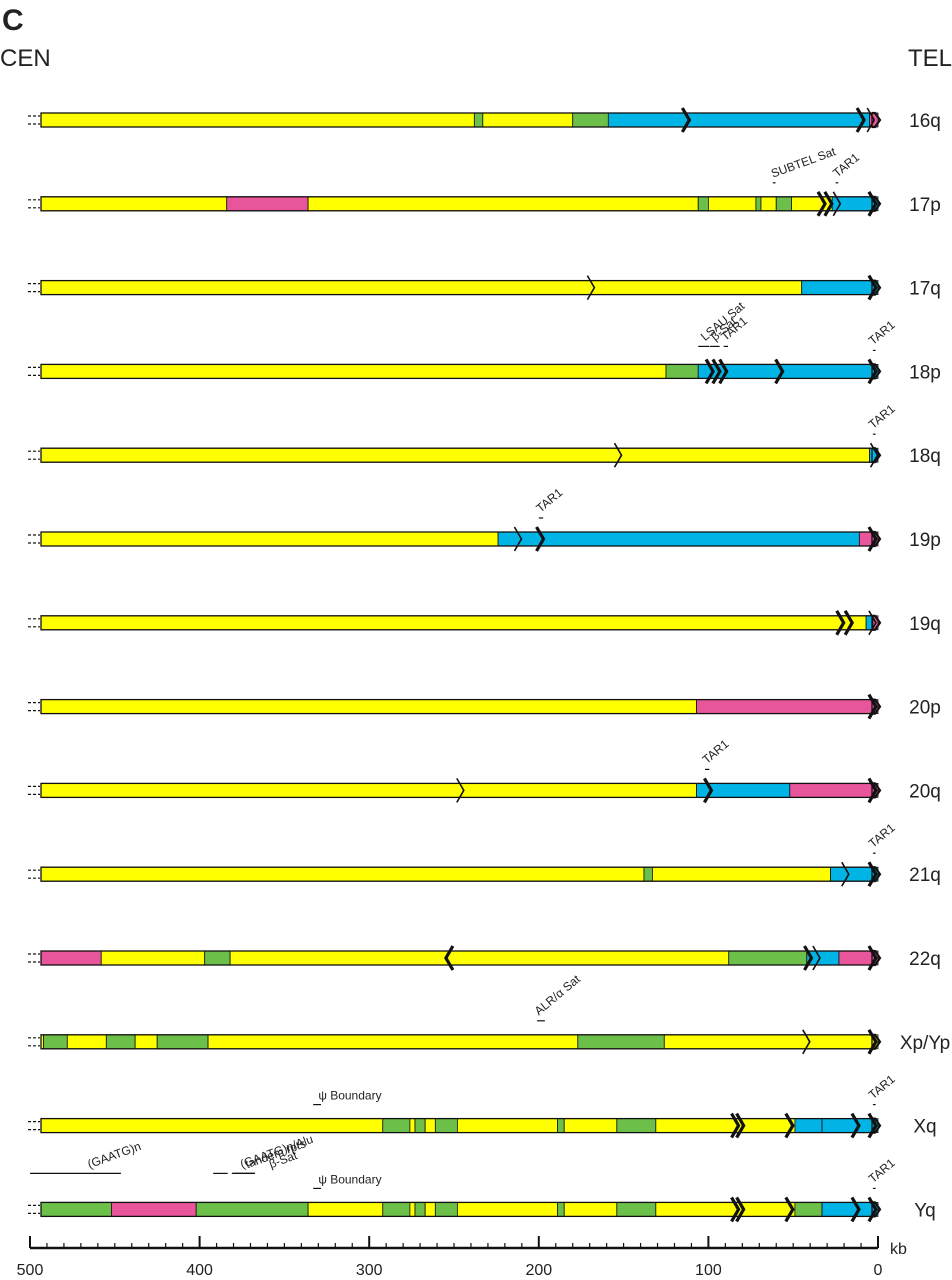 The height and width of the screenshot is (1280, 952). I want to click on axis-tick-label: 300, so click(369, 1270).